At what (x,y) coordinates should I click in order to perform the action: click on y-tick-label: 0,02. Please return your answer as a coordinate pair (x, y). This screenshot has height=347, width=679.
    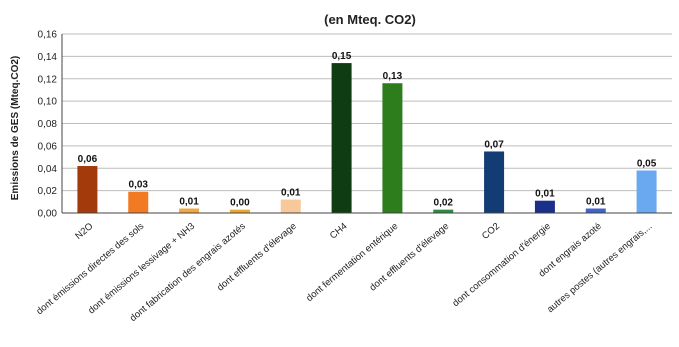
    Looking at the image, I should click on (48, 191).